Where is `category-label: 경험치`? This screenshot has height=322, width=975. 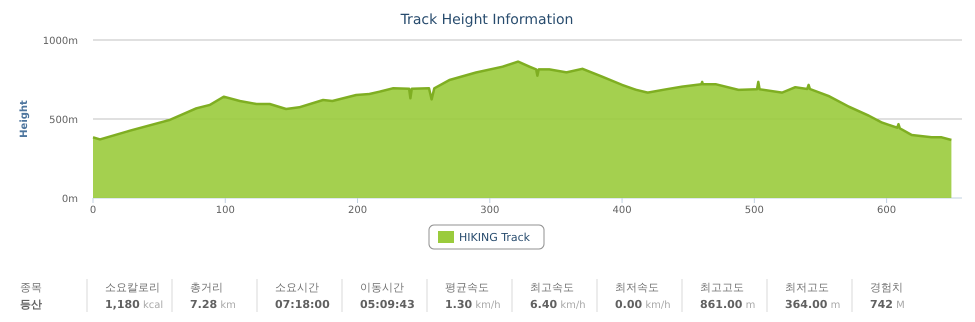 category-label: 경험치 is located at coordinates (886, 287).